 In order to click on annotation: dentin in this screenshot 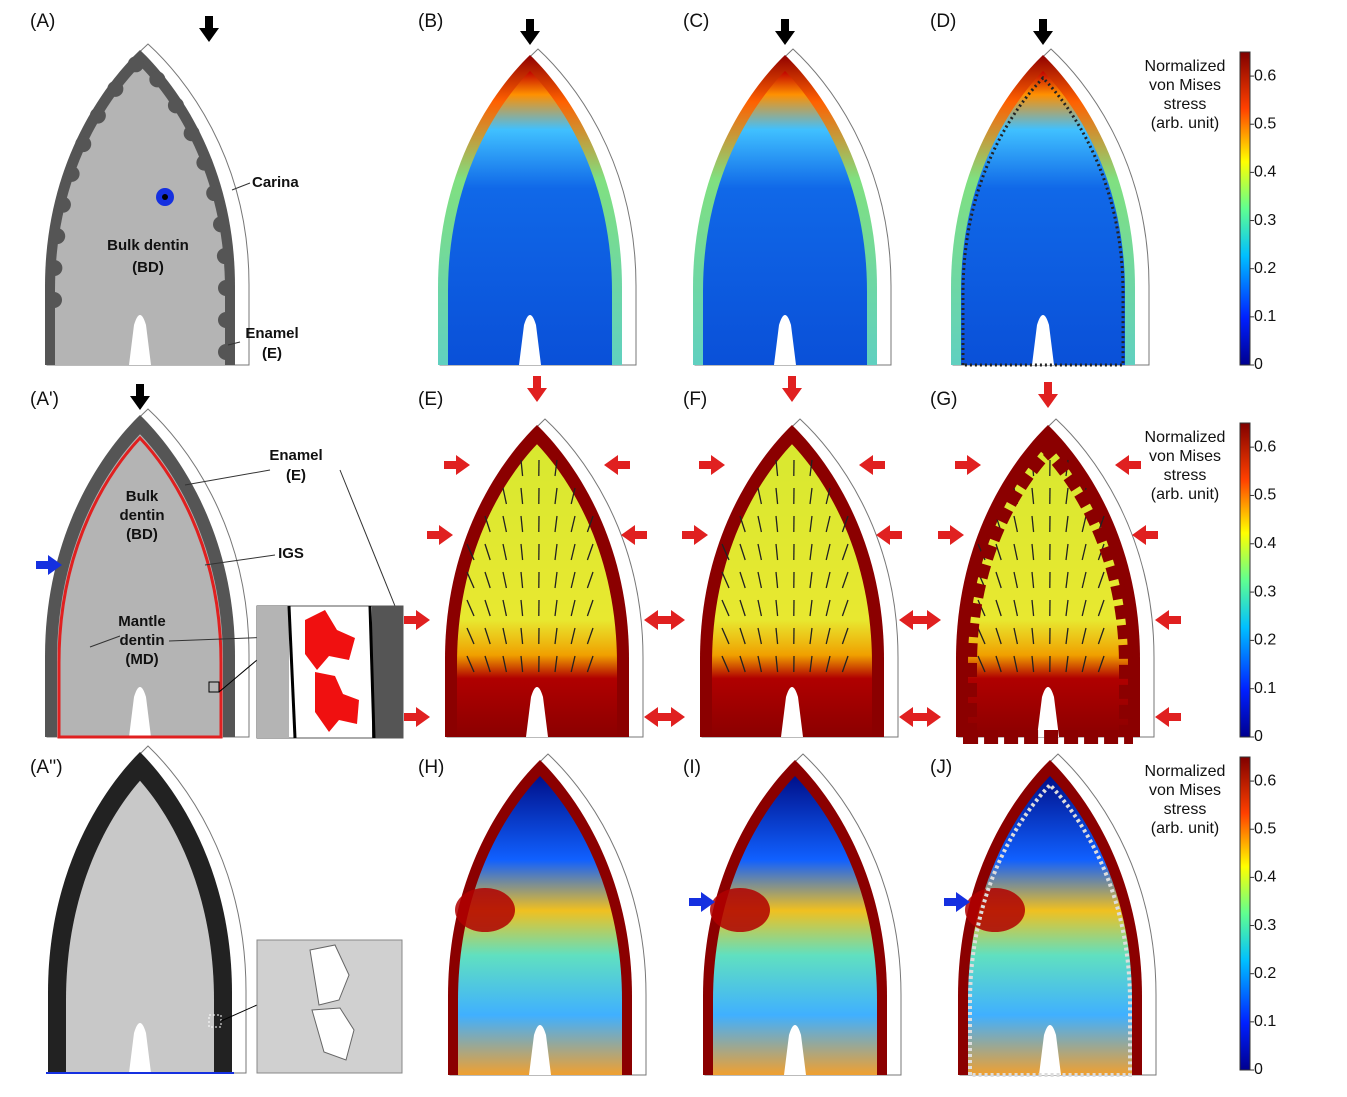, I will do `click(142, 515)`.